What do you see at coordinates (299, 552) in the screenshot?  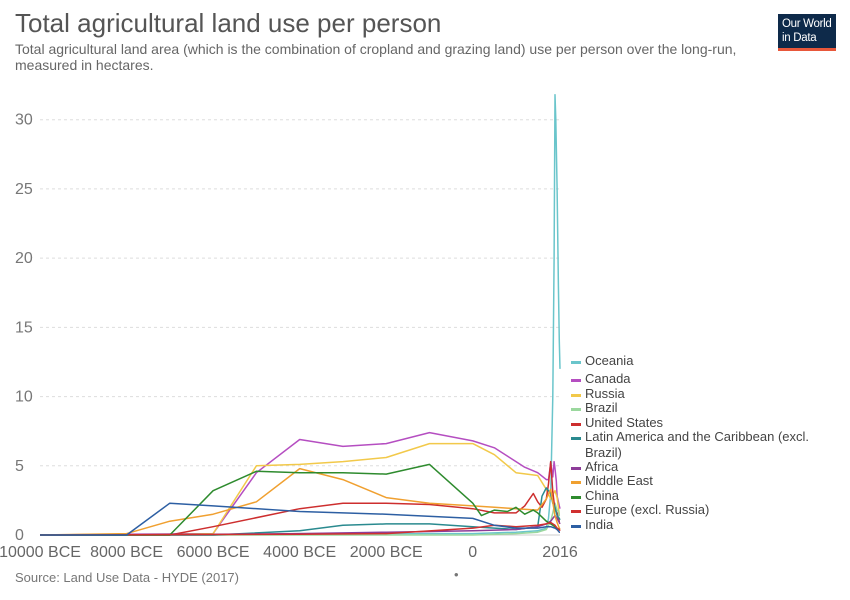 I see `x-tick-label-3: 4000 BCE` at bounding box center [299, 552].